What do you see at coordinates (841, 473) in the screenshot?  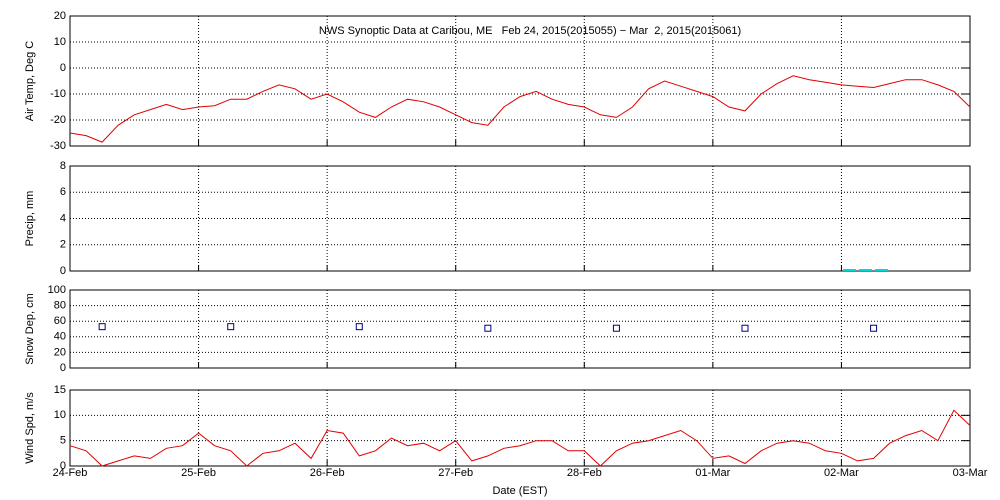 I see `x-tick-label: 02-Mar` at bounding box center [841, 473].